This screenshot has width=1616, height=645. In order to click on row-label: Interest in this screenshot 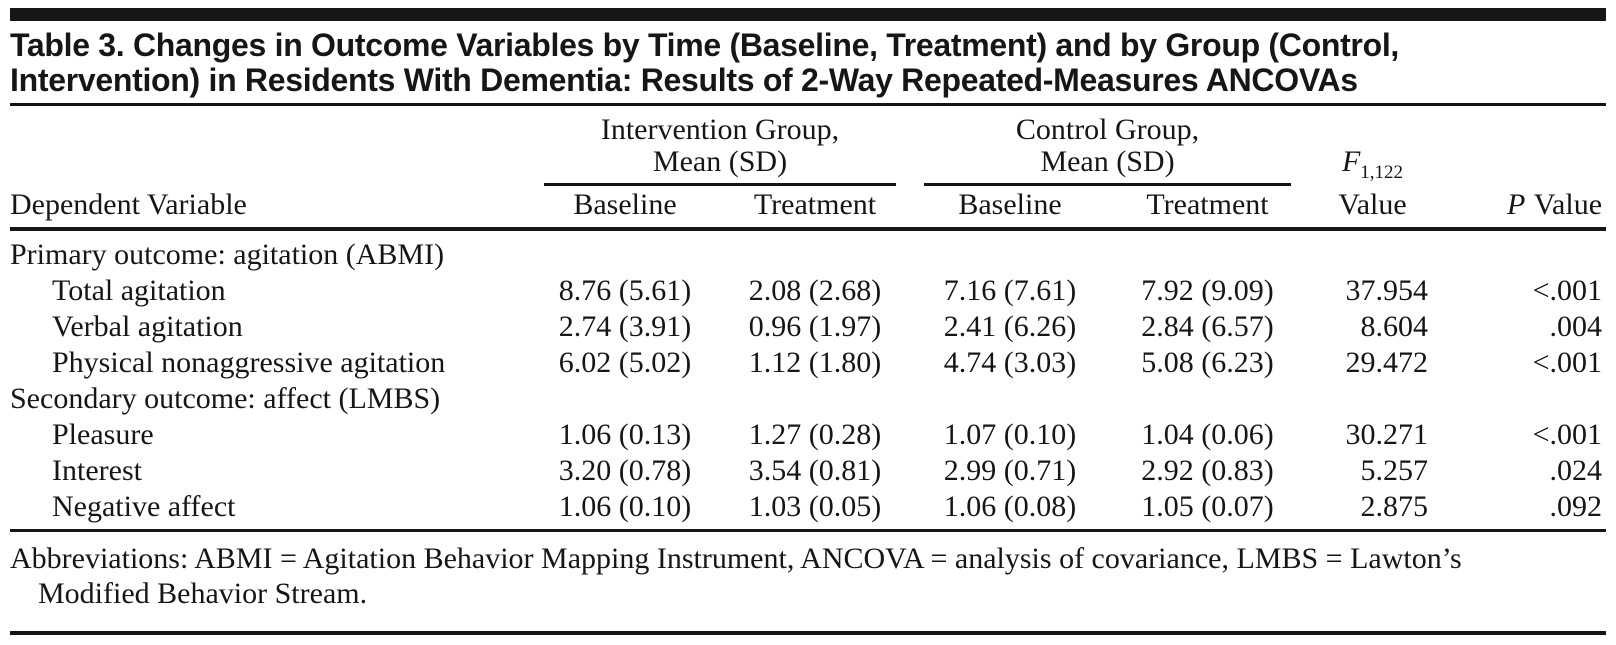, I will do `click(97, 470)`.